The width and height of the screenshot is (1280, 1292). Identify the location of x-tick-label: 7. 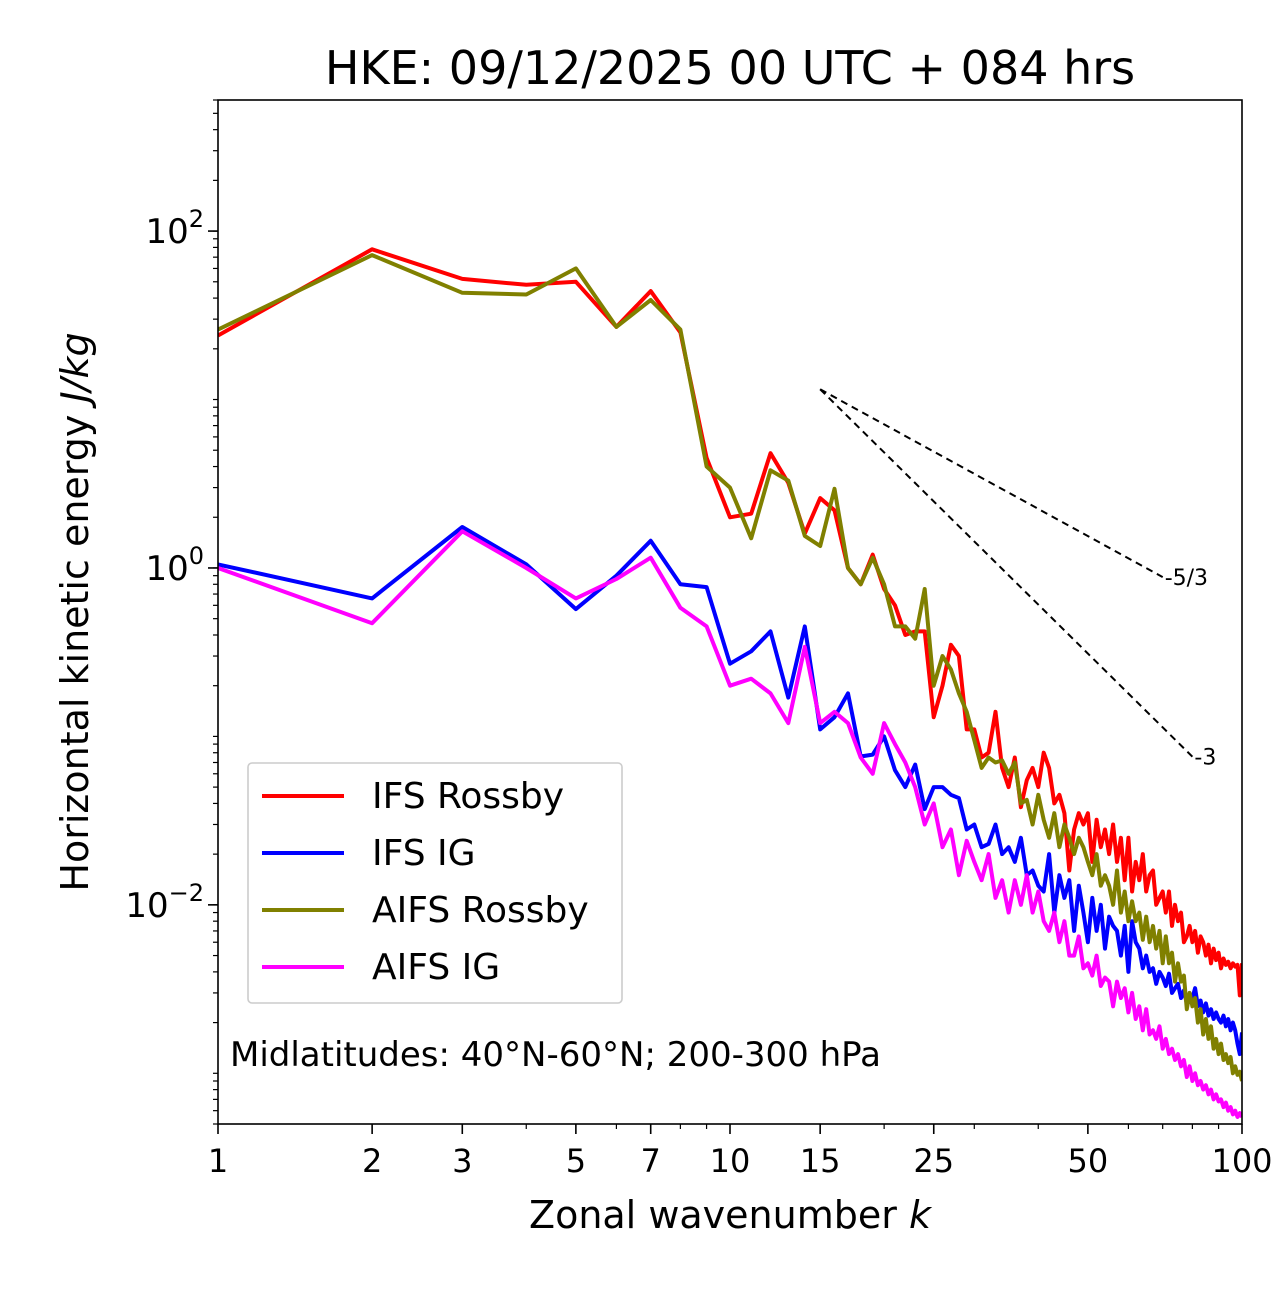
(651, 1161).